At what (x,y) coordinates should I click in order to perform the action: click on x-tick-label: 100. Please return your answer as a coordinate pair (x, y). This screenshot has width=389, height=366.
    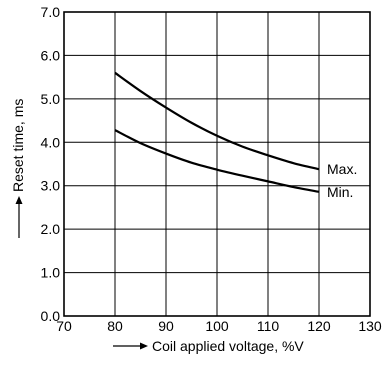
    Looking at the image, I should click on (217, 326).